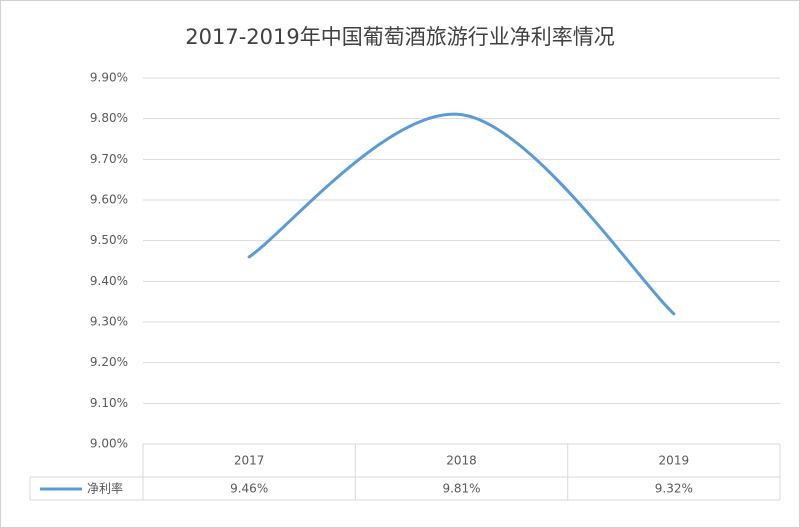 This screenshot has width=800, height=528. I want to click on y-tick-label: 9.20%, so click(109, 362).